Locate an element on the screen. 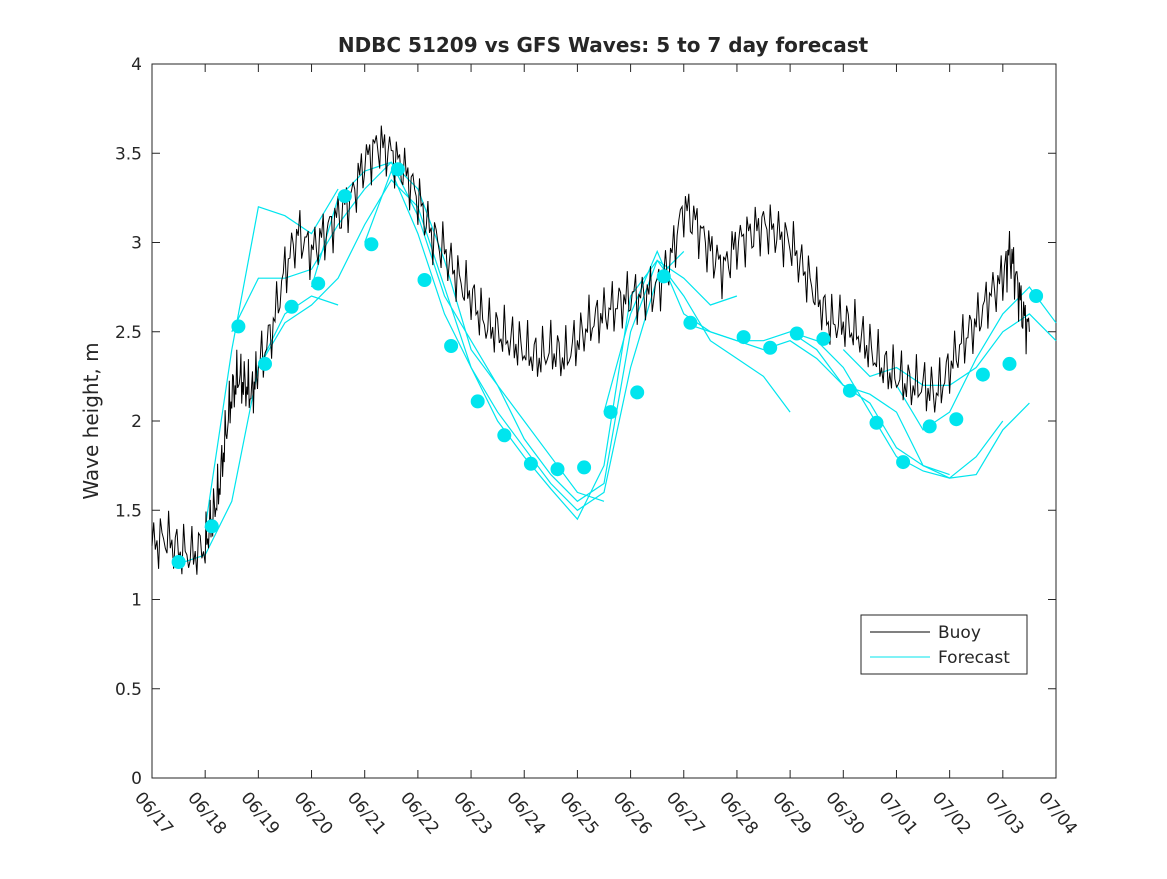 Image resolution: width=1167 pixels, height=879 pixels. legend-buoy-label: Buoy is located at coordinates (959, 633).